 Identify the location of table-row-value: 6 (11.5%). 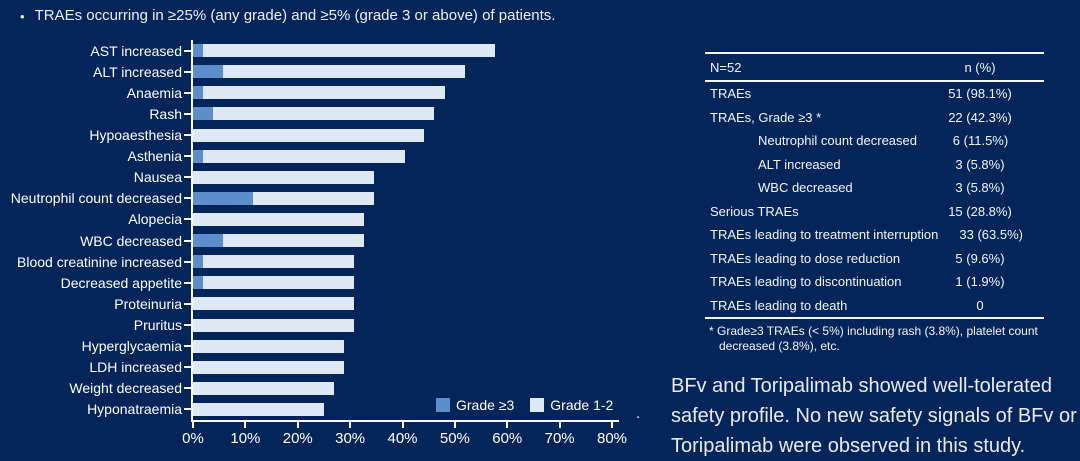
(980, 141).